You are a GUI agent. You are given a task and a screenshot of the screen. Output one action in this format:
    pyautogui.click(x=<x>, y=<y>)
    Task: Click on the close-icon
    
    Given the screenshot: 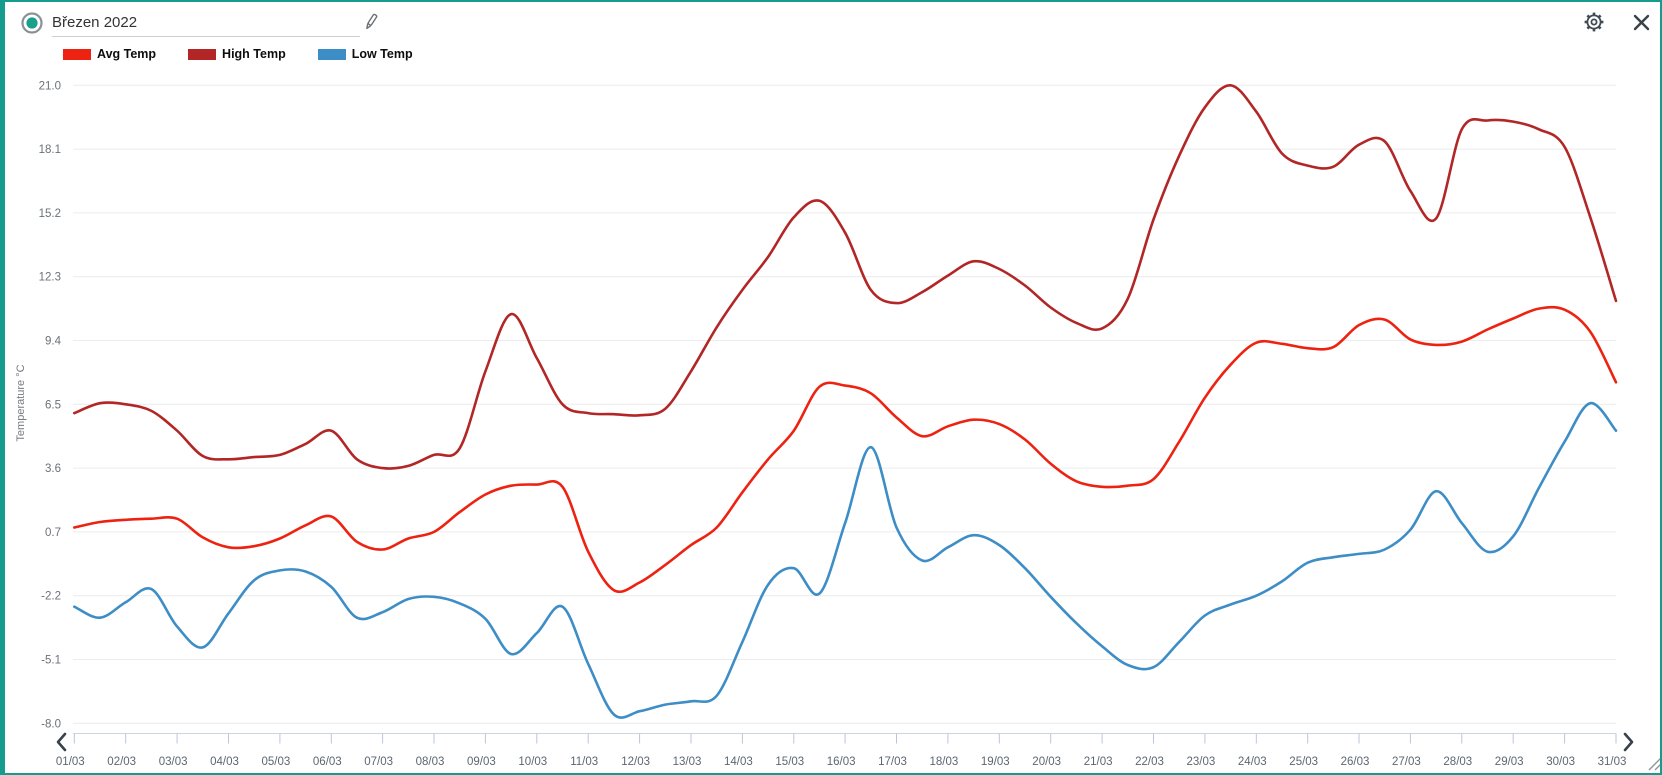 What is the action you would take?
    pyautogui.click(x=1641, y=22)
    